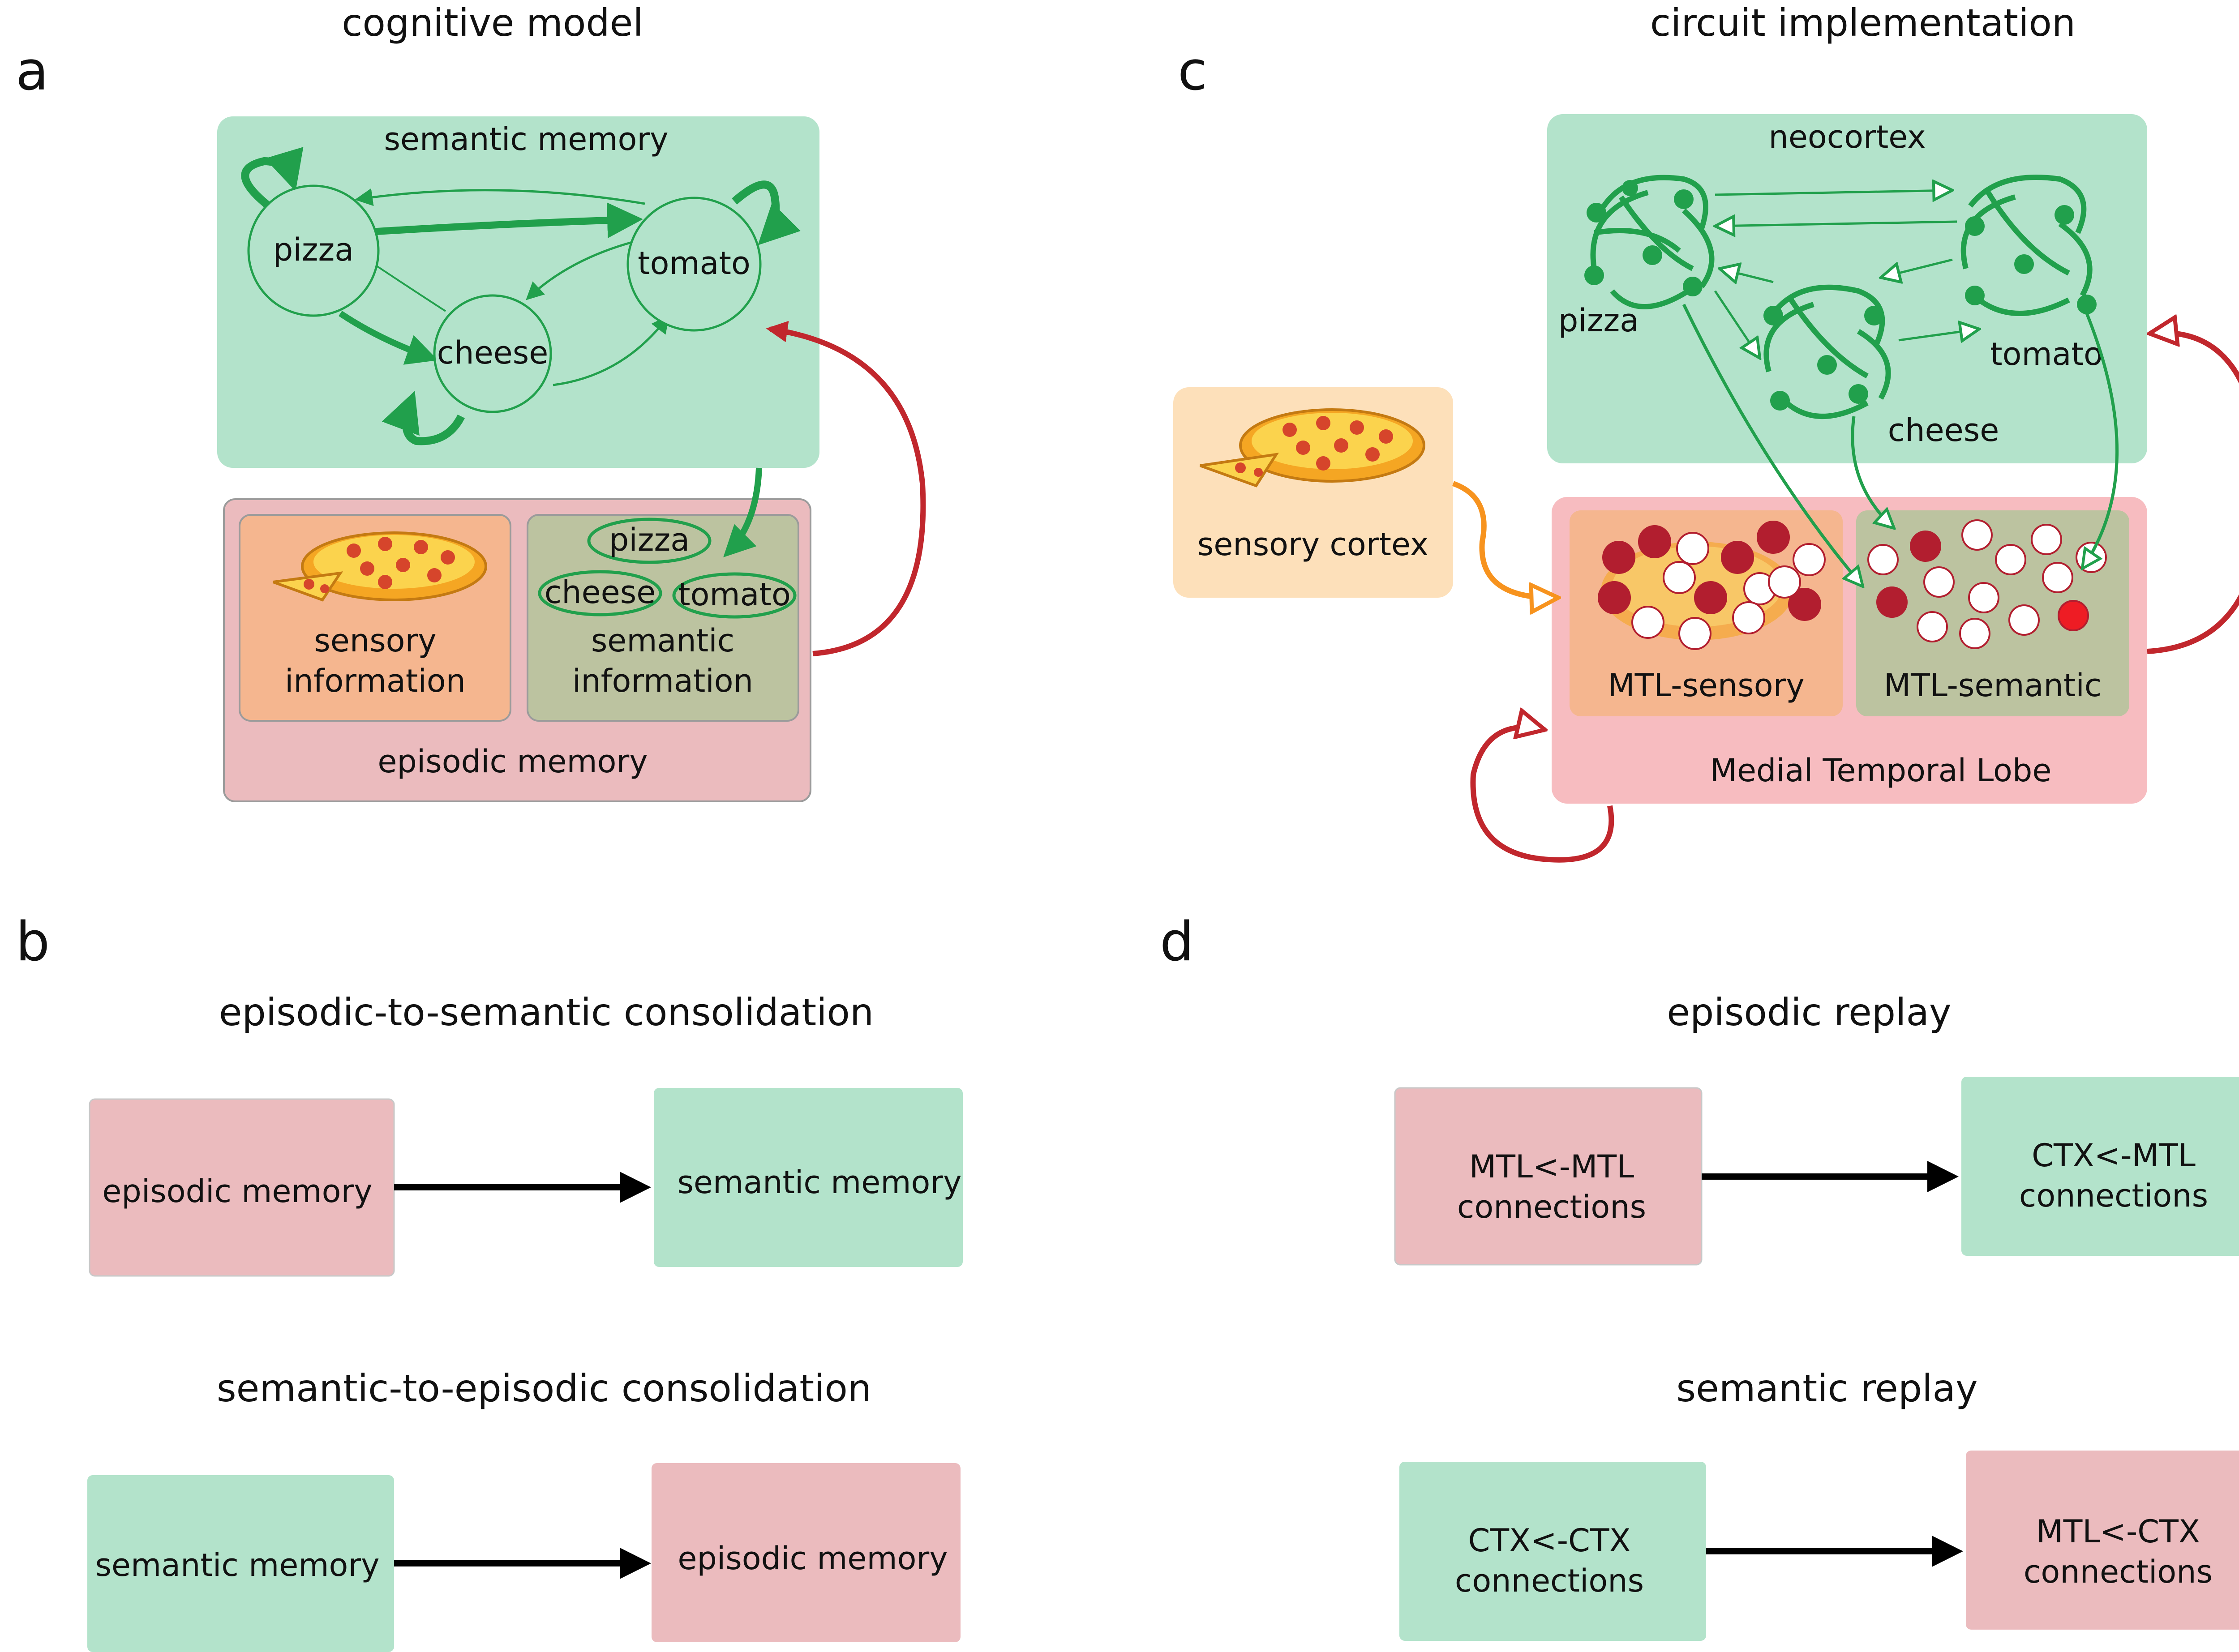 The image size is (2239, 1652). Describe the element at coordinates (237, 1565) in the screenshot. I see `b-row2-left-label: semantic memory` at that location.